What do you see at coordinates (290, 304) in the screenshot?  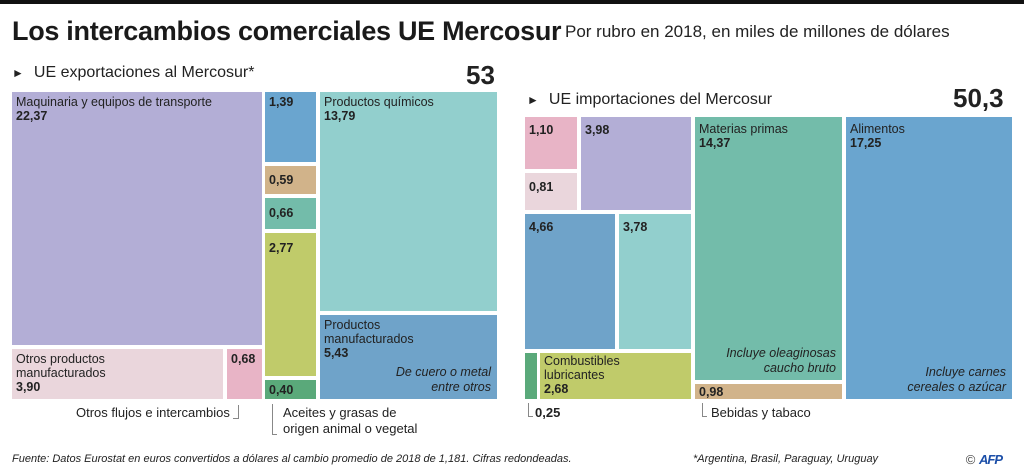 I see `treemap-cell-2-77: 2,77` at bounding box center [290, 304].